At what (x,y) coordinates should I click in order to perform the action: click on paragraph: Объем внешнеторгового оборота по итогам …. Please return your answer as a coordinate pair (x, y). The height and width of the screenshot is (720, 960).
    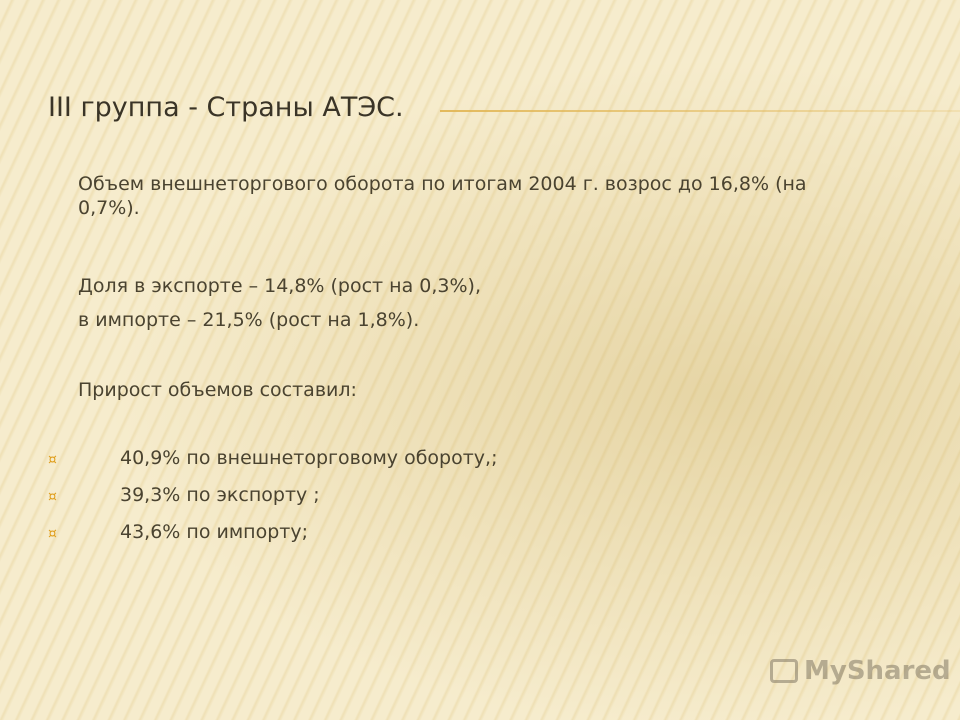
    Looking at the image, I should click on (442, 196).